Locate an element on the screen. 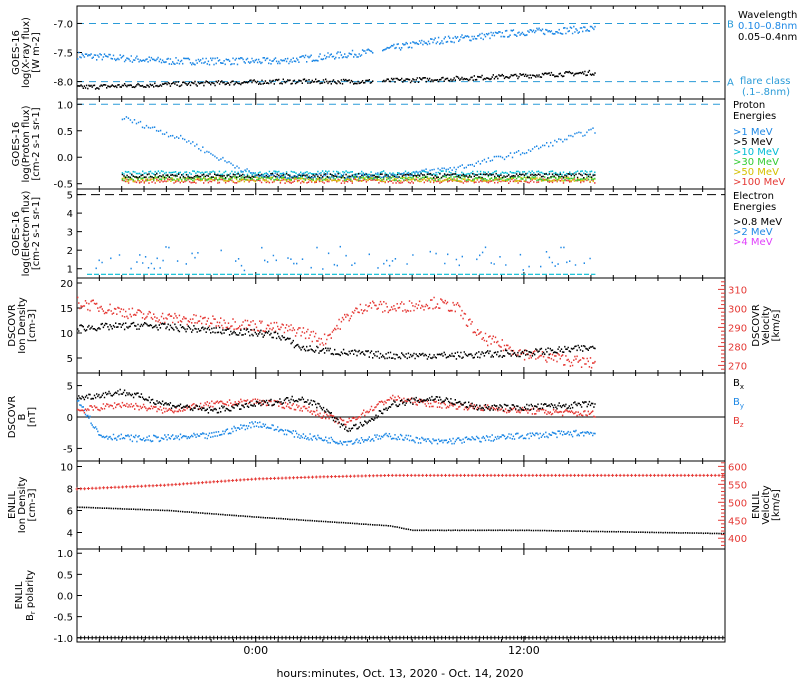  y2-tick-label: 270 is located at coordinates (737, 366).